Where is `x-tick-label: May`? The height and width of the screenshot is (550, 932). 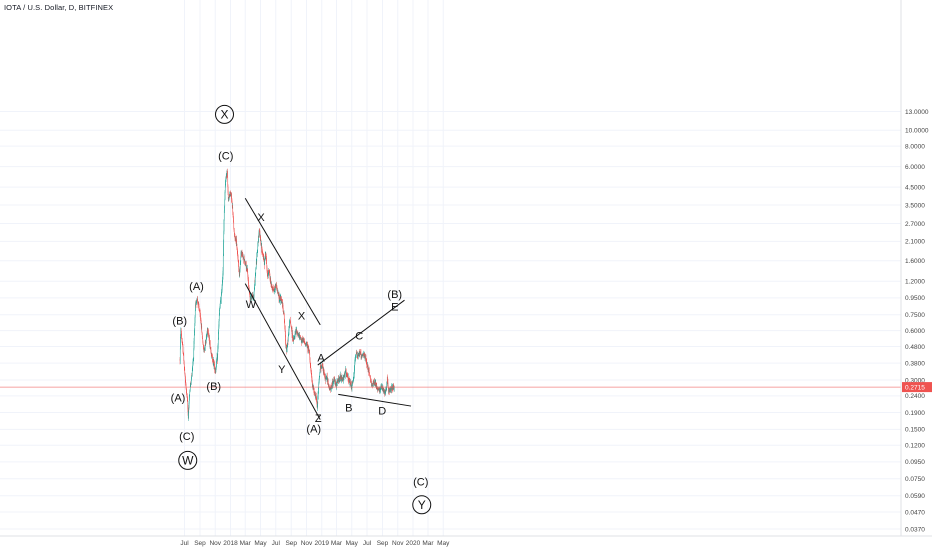
x-tick-label: May is located at coordinates (352, 543).